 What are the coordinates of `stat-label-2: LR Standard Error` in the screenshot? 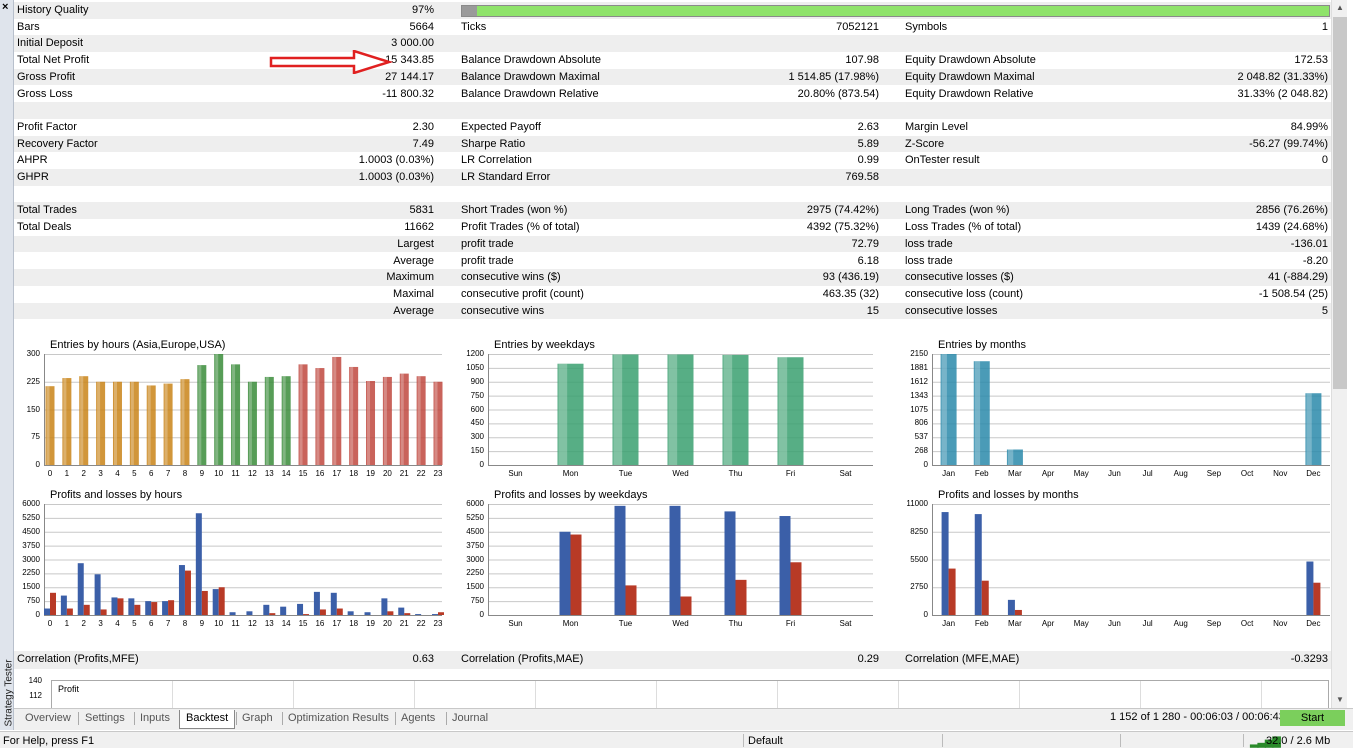 It's located at (506, 177).